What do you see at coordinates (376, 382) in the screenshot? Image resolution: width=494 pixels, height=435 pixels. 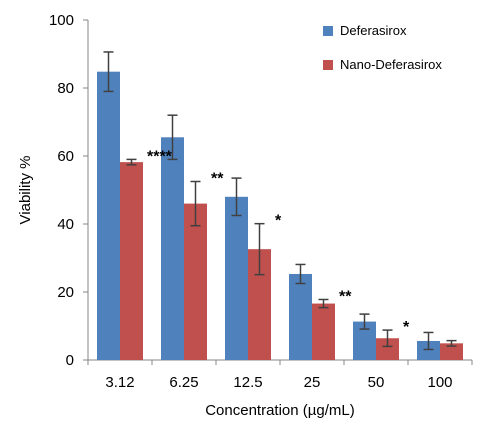 I see `x-tick-label: 50` at bounding box center [376, 382].